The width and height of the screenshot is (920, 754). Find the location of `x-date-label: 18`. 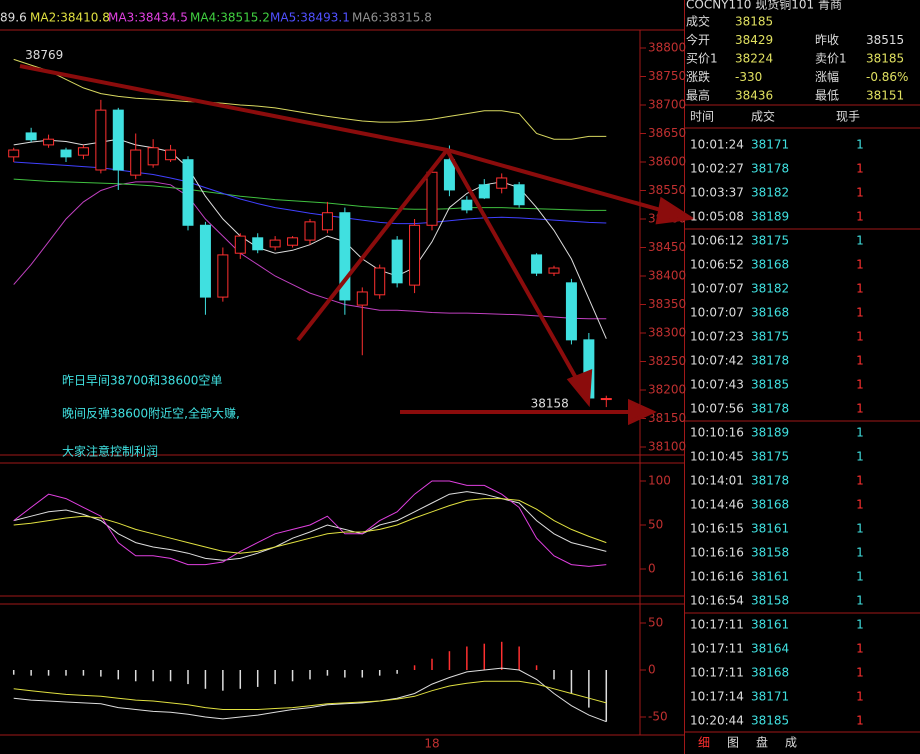

x-date-label: 18 is located at coordinates (431, 744).